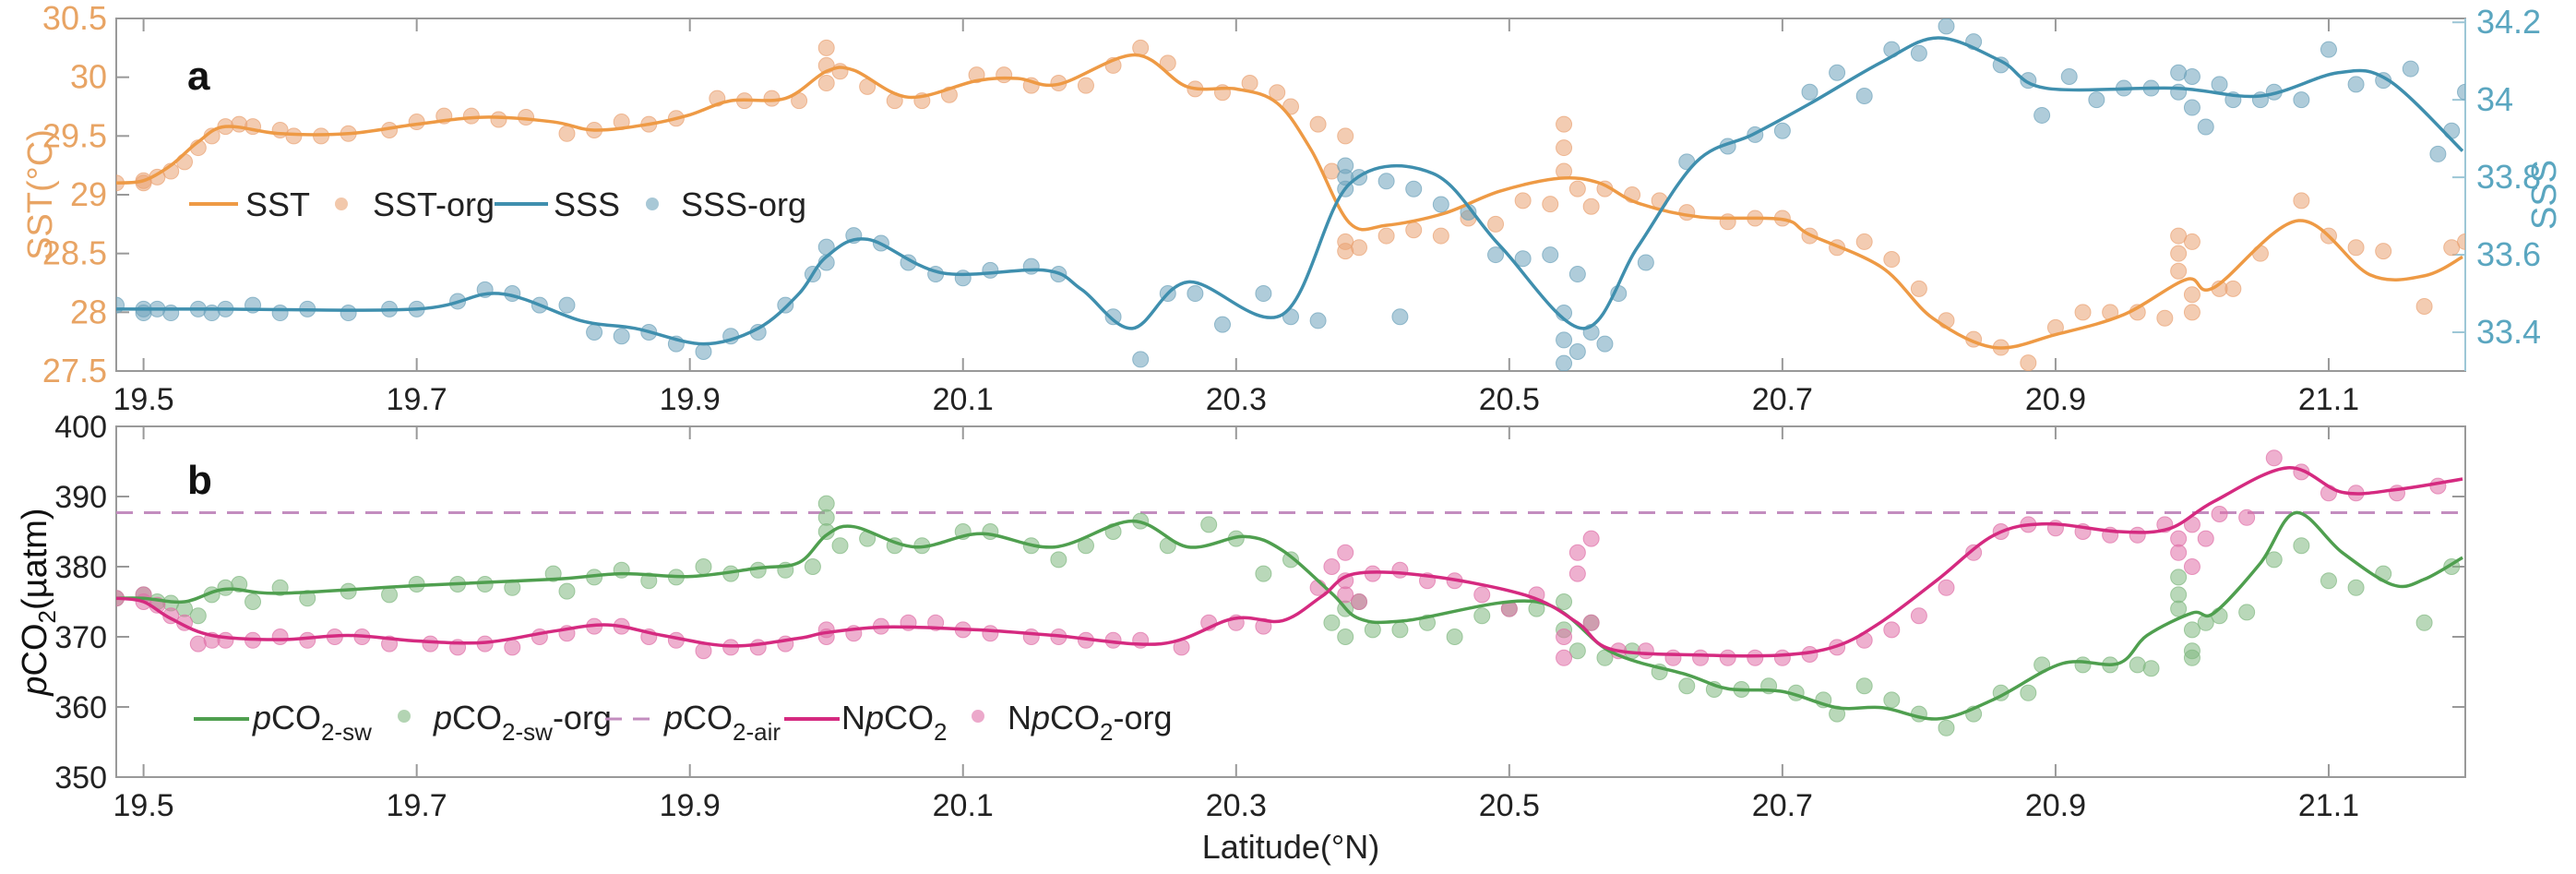 This screenshot has width=2576, height=874. What do you see at coordinates (2508, 177) in the screenshot?
I see `y-right-tick-label: 33.8` at bounding box center [2508, 177].